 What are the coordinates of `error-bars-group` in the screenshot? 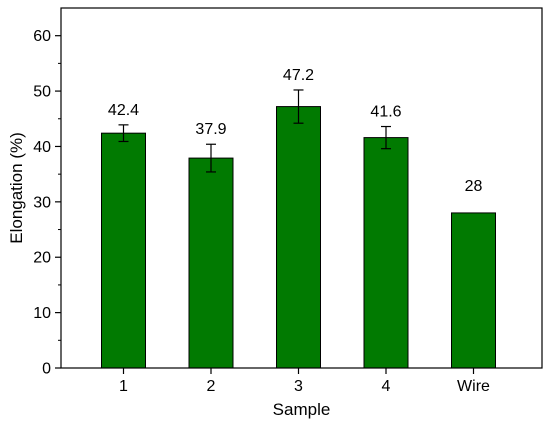 It's located at (254, 131).